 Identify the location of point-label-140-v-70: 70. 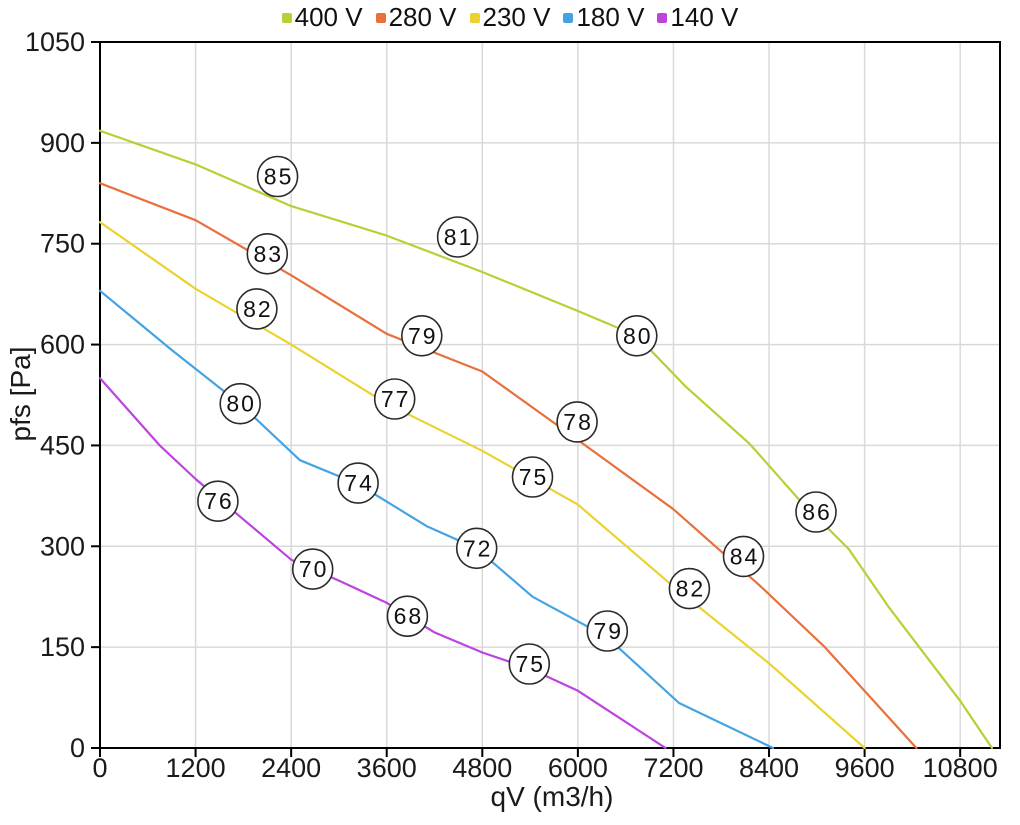
(312, 569).